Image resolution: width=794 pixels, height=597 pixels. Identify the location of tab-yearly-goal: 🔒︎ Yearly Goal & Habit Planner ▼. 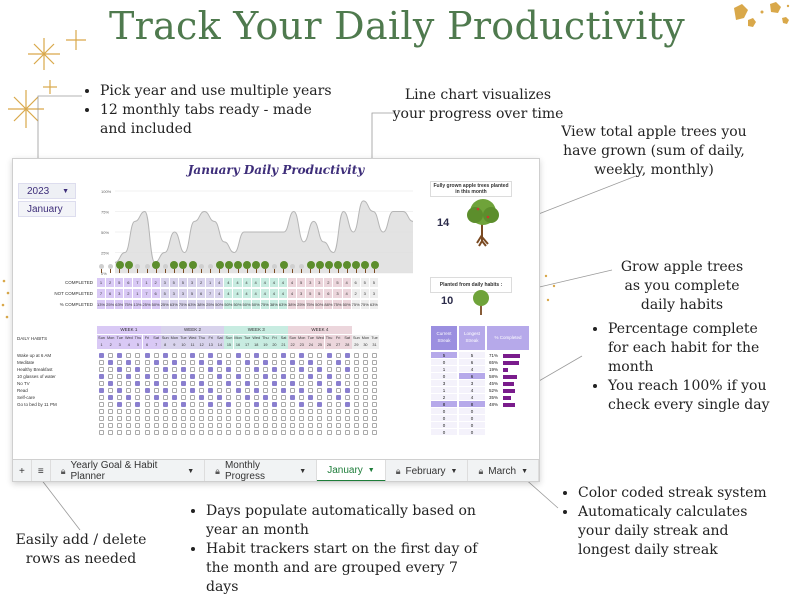
(128, 470).